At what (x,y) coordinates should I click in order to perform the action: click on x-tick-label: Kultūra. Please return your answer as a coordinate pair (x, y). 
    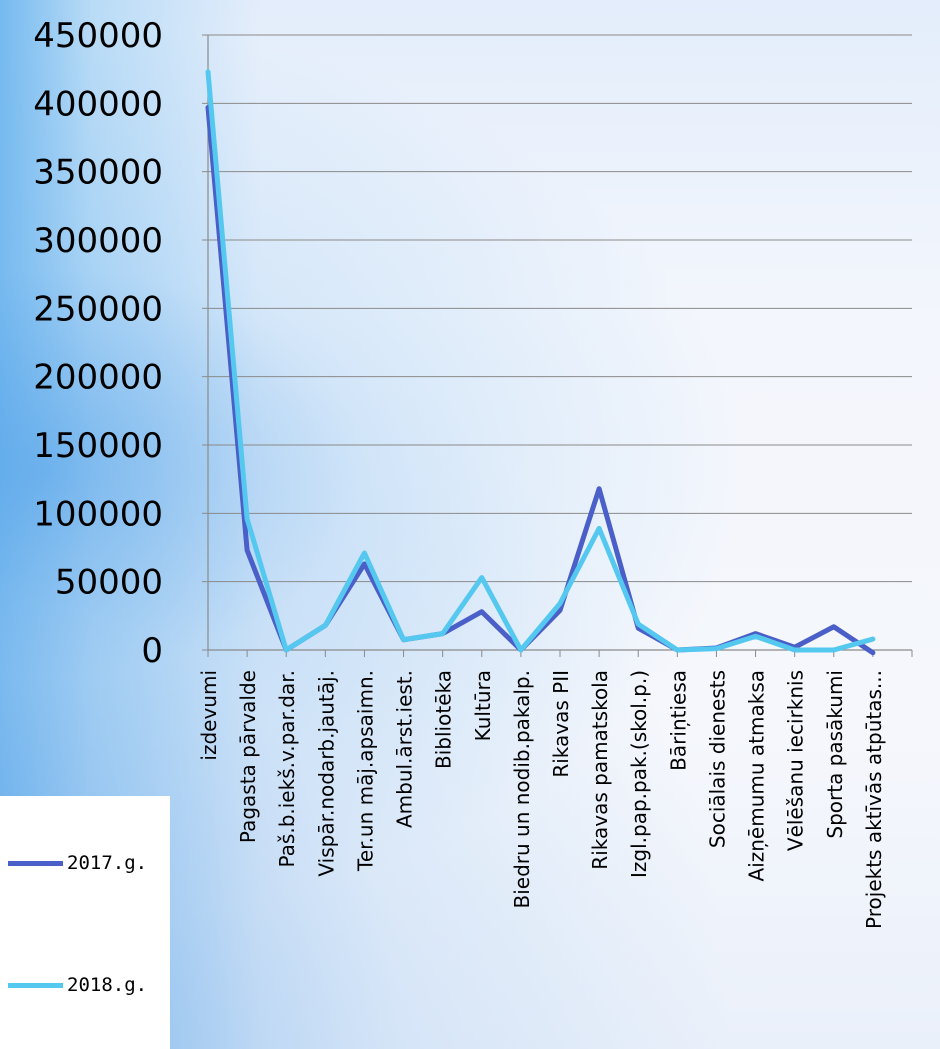
    Looking at the image, I should click on (483, 705).